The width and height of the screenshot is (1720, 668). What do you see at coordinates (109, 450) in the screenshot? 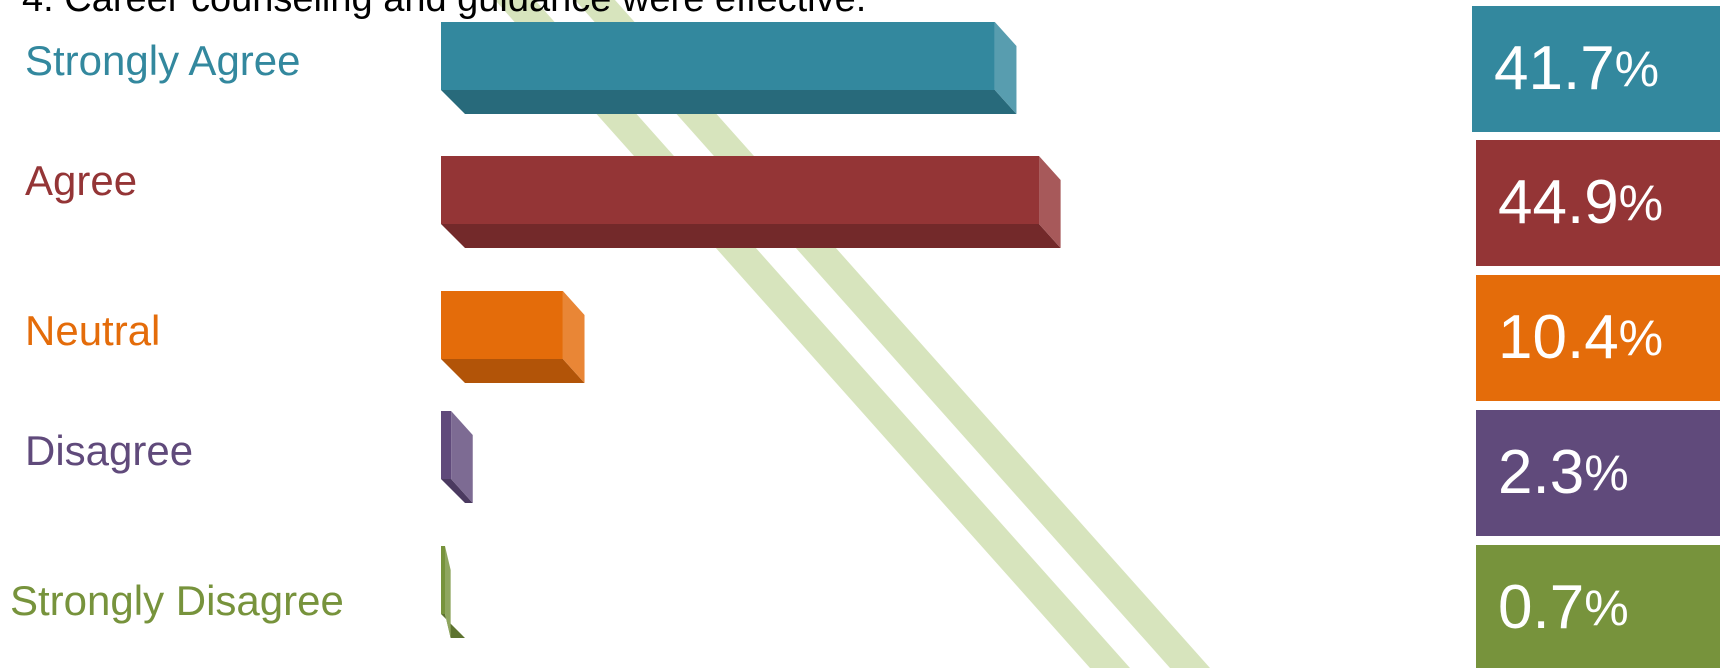
I see `category-label: Disagree` at bounding box center [109, 450].